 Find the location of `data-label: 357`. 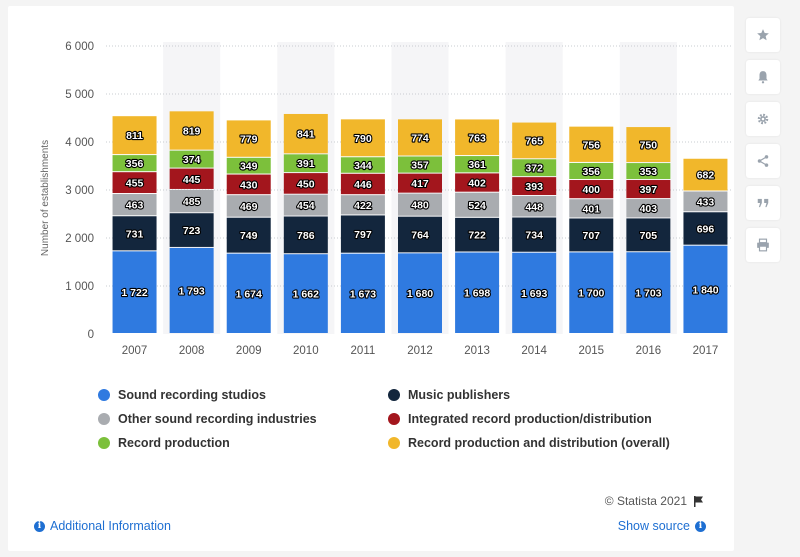

data-label: 357 is located at coordinates (420, 166).